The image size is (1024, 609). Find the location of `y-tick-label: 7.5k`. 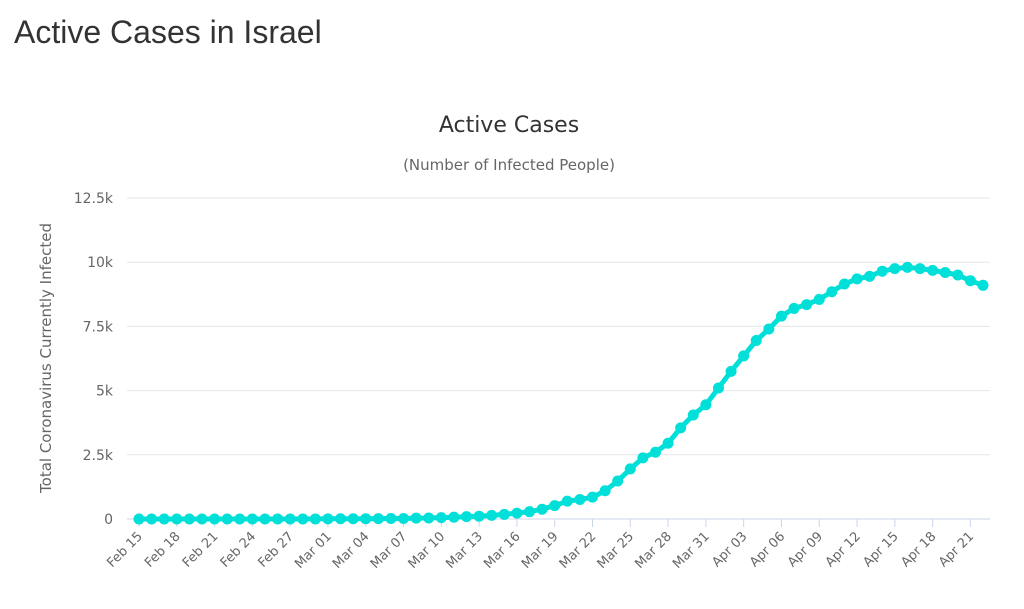

y-tick-label: 7.5k is located at coordinates (98, 327).